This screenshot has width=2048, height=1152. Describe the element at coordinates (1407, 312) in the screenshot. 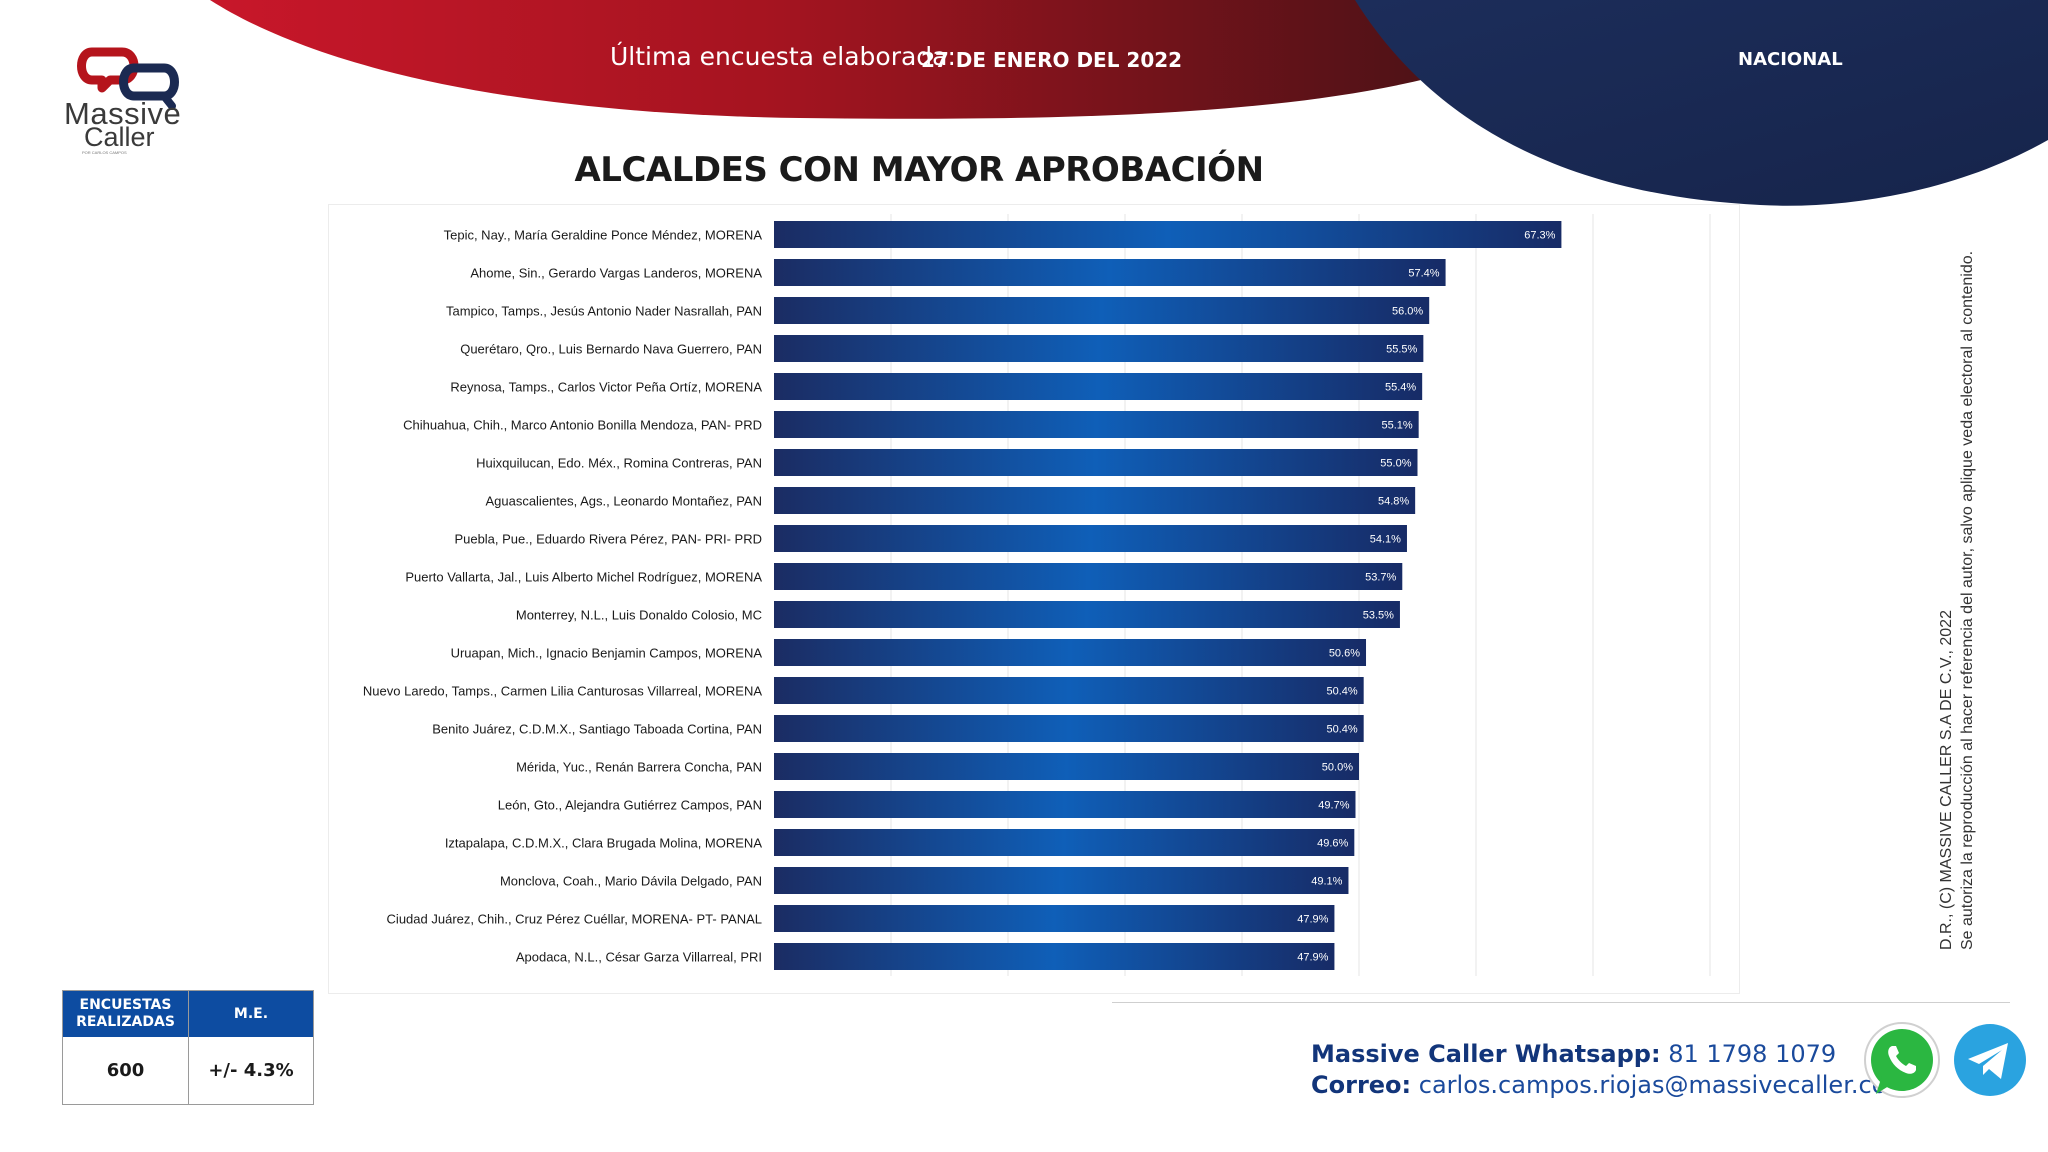

I see `data-label: 56.0%` at that location.